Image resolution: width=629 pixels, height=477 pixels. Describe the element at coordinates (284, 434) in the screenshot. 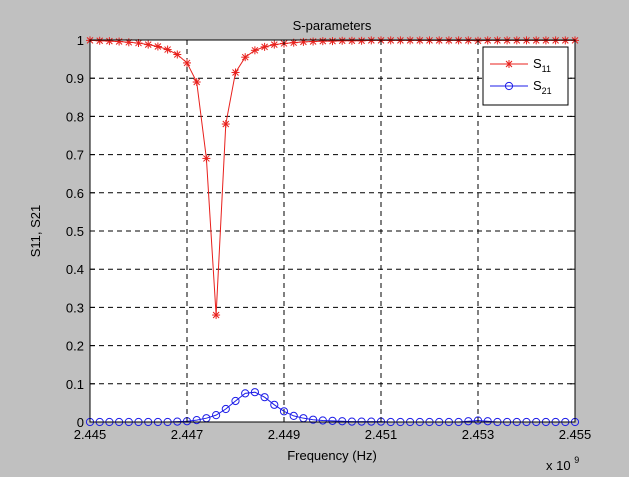

I see `x-tick-label: 2.449` at that location.